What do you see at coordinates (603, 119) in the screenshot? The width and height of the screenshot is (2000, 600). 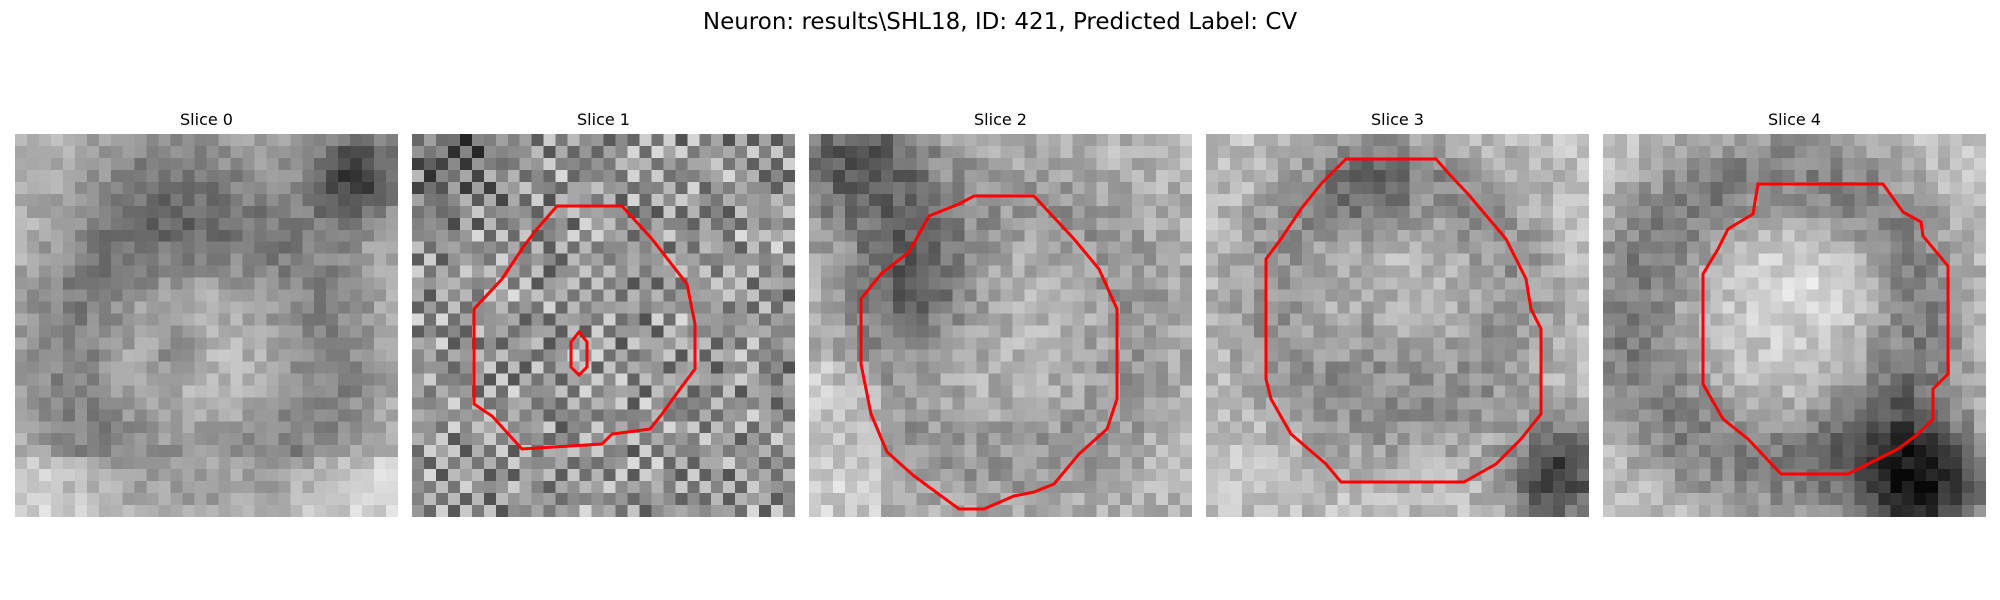 I see `slice-title-1: Slice 1` at bounding box center [603, 119].